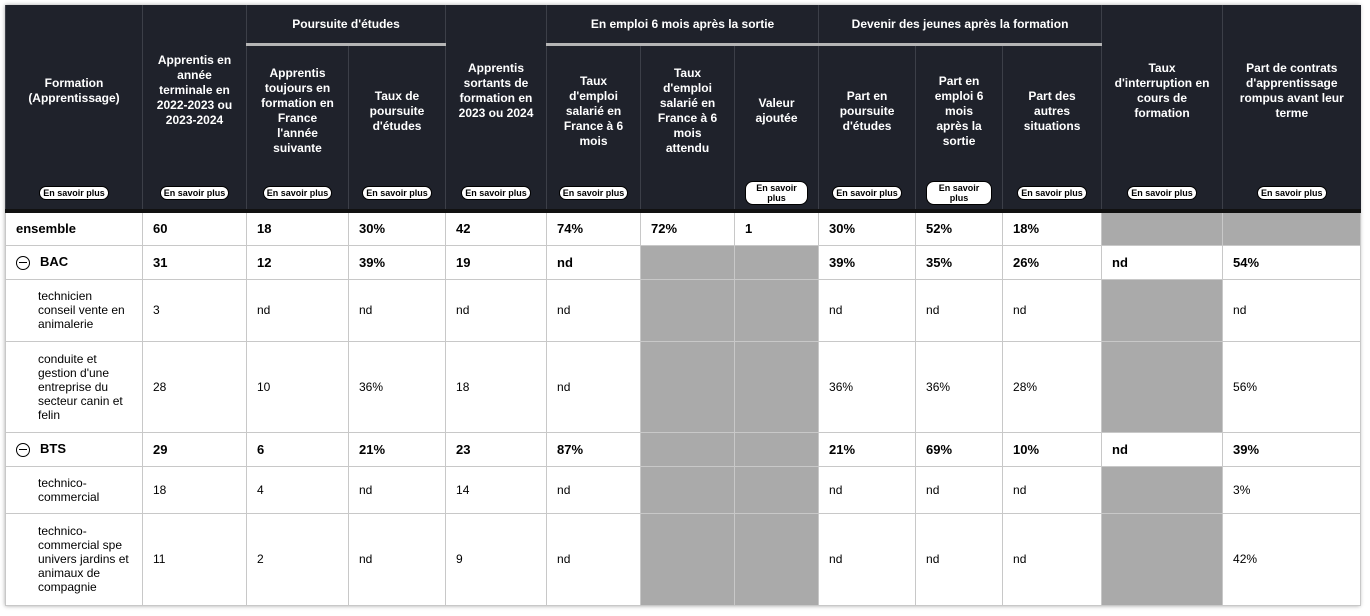  Describe the element at coordinates (1052, 262) in the screenshot. I see `table-cell: 26%` at that location.